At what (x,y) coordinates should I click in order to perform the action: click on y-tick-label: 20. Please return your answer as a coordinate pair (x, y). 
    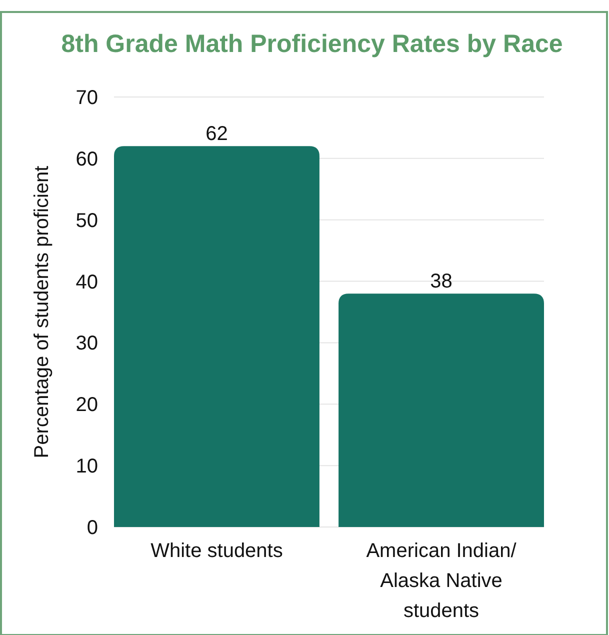
    Looking at the image, I should click on (87, 405).